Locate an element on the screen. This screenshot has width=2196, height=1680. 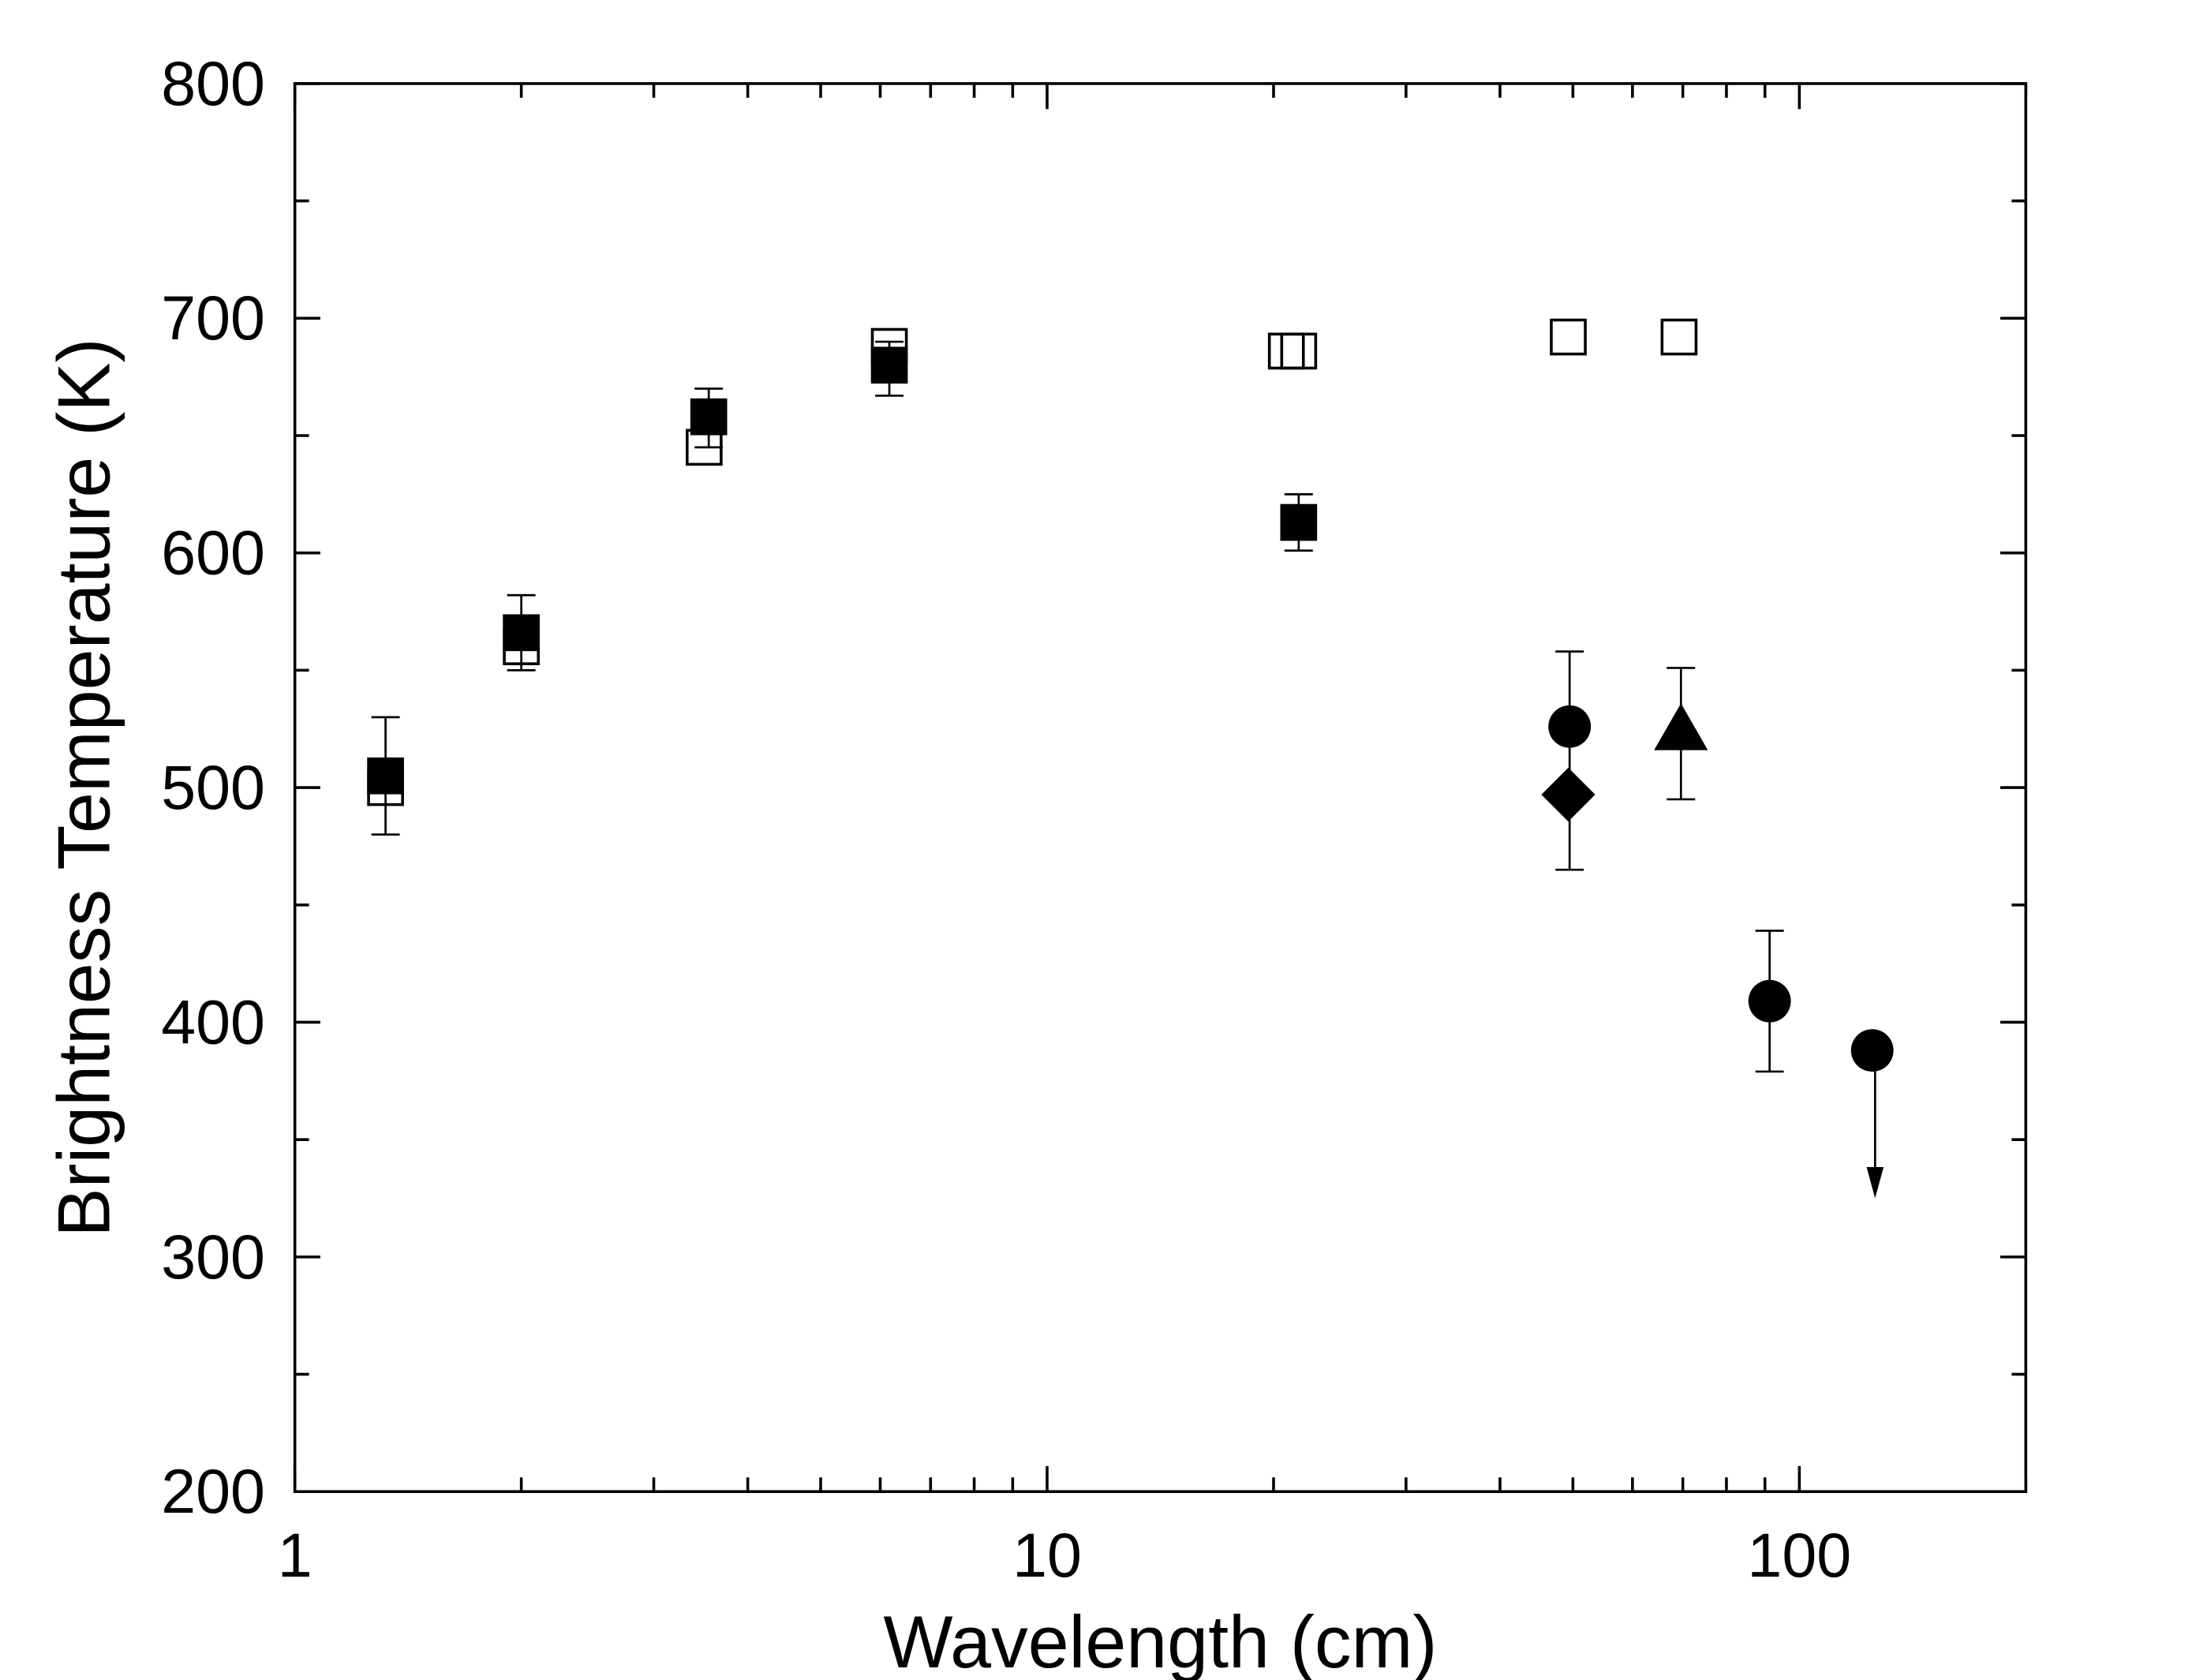
x-tick-label: 10 is located at coordinates (1047, 1555).